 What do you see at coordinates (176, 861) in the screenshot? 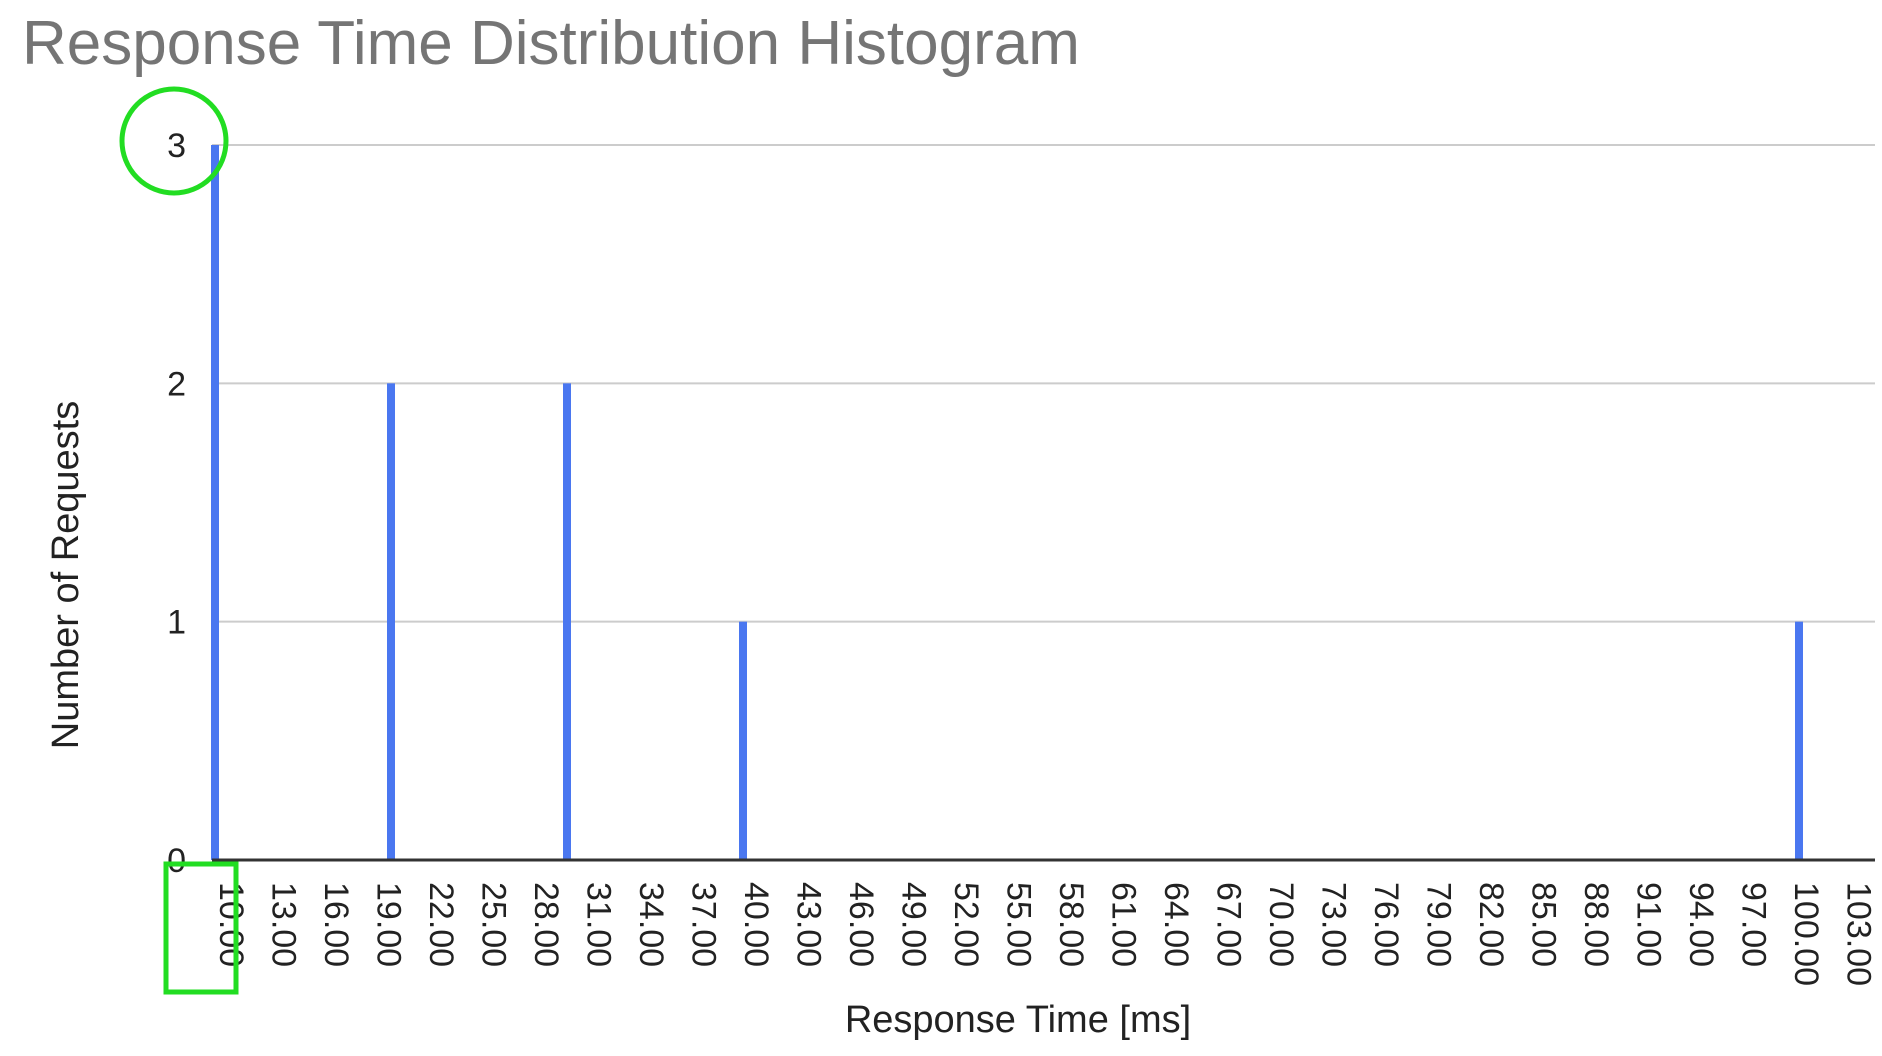
I see `y-tick-label-0: 0` at bounding box center [176, 861].